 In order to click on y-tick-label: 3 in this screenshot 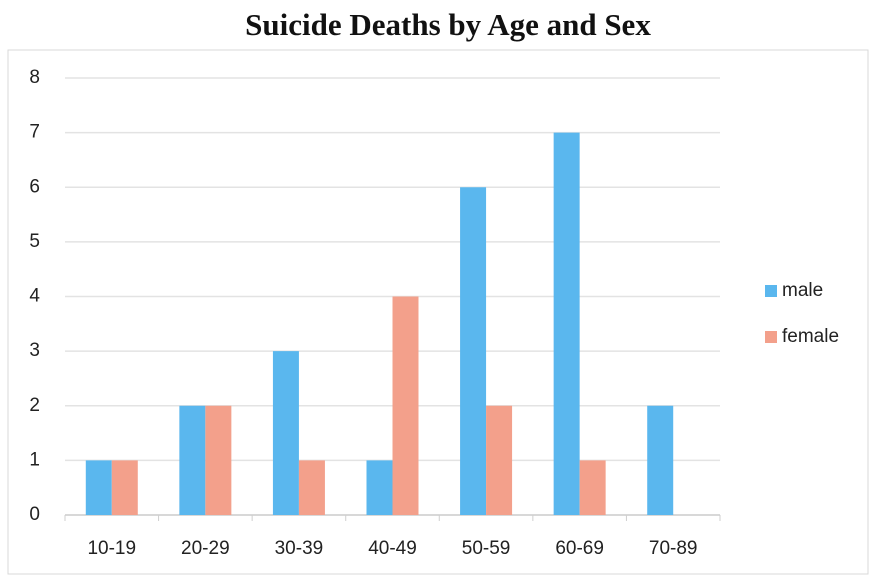, I will do `click(34, 350)`.